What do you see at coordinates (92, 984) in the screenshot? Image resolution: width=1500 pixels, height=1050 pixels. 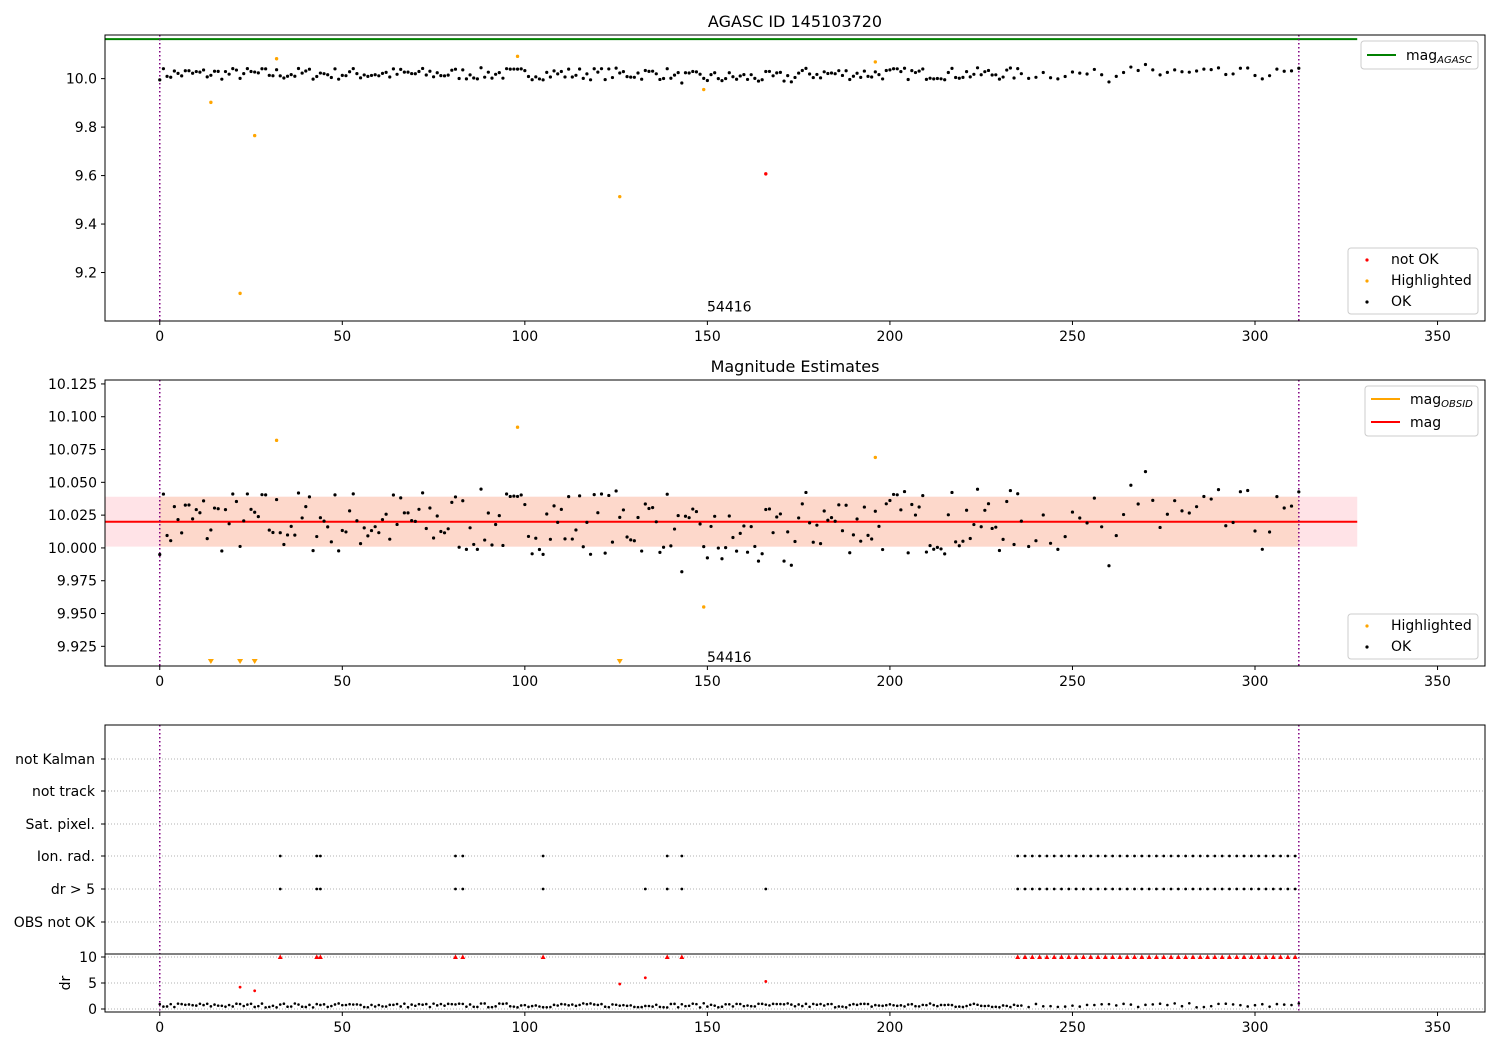 I see `y-tick-label: 5` at bounding box center [92, 984].